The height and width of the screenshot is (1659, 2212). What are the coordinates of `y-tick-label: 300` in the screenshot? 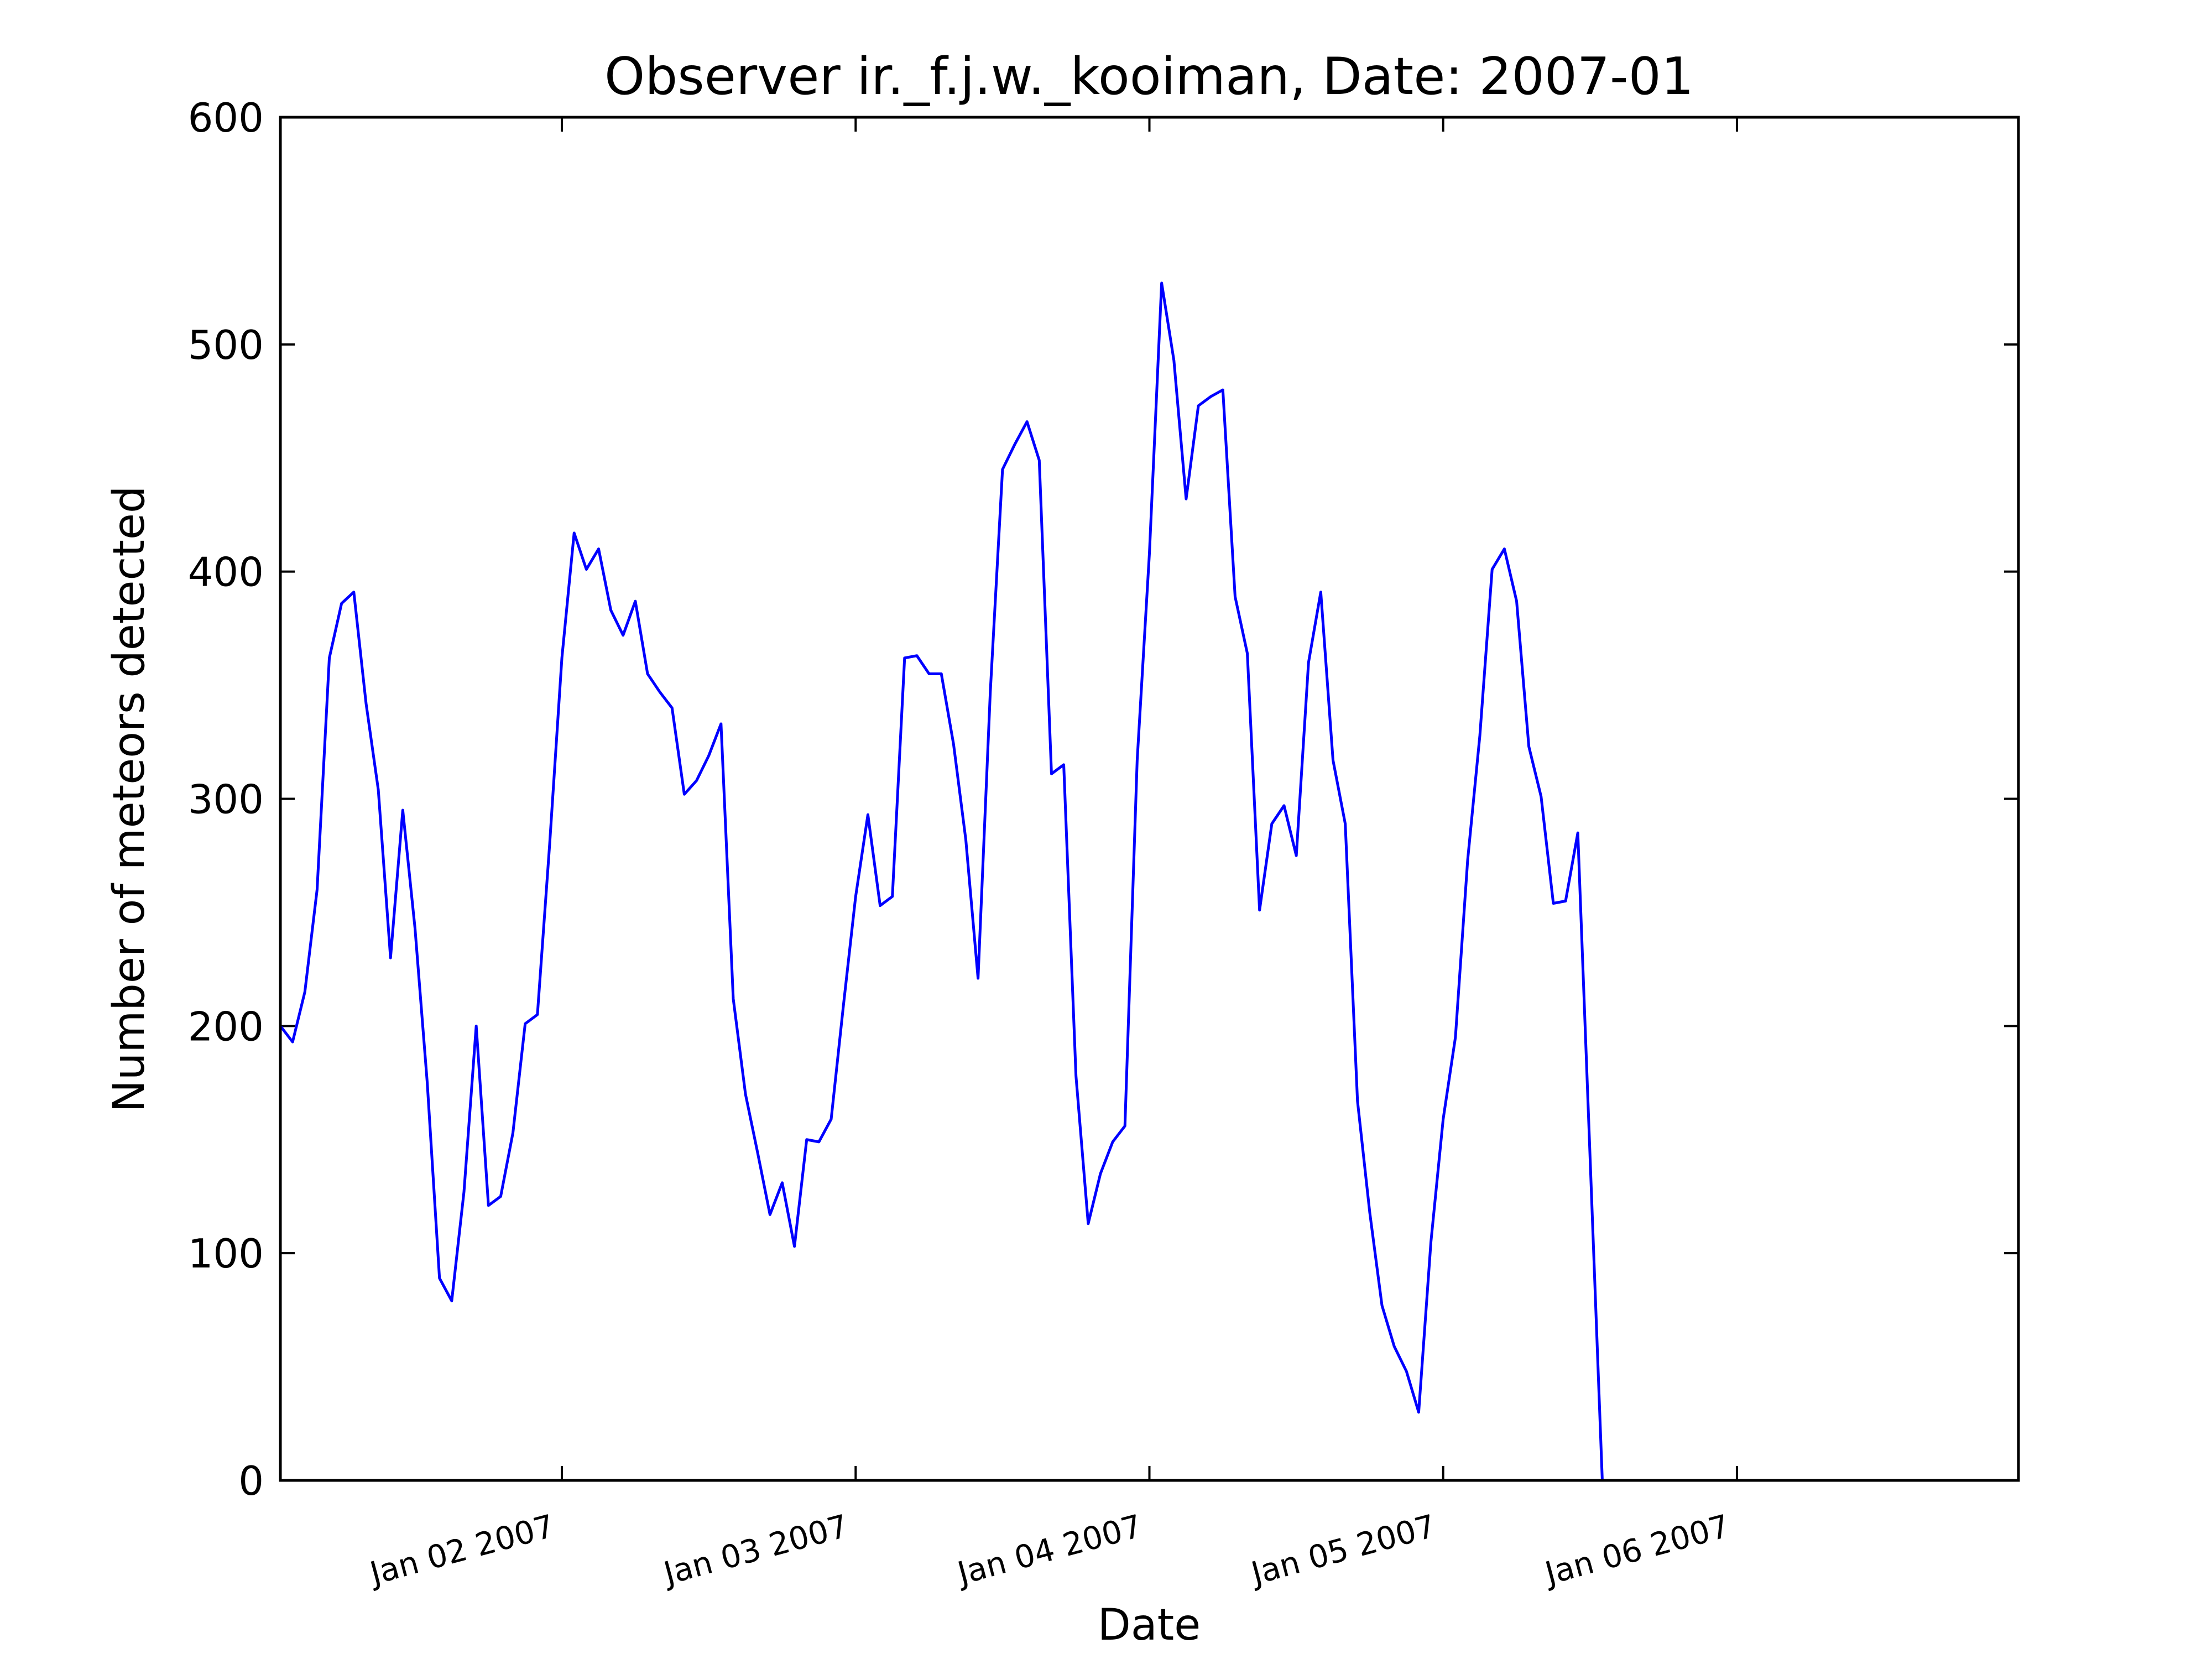 It's located at (226, 800).